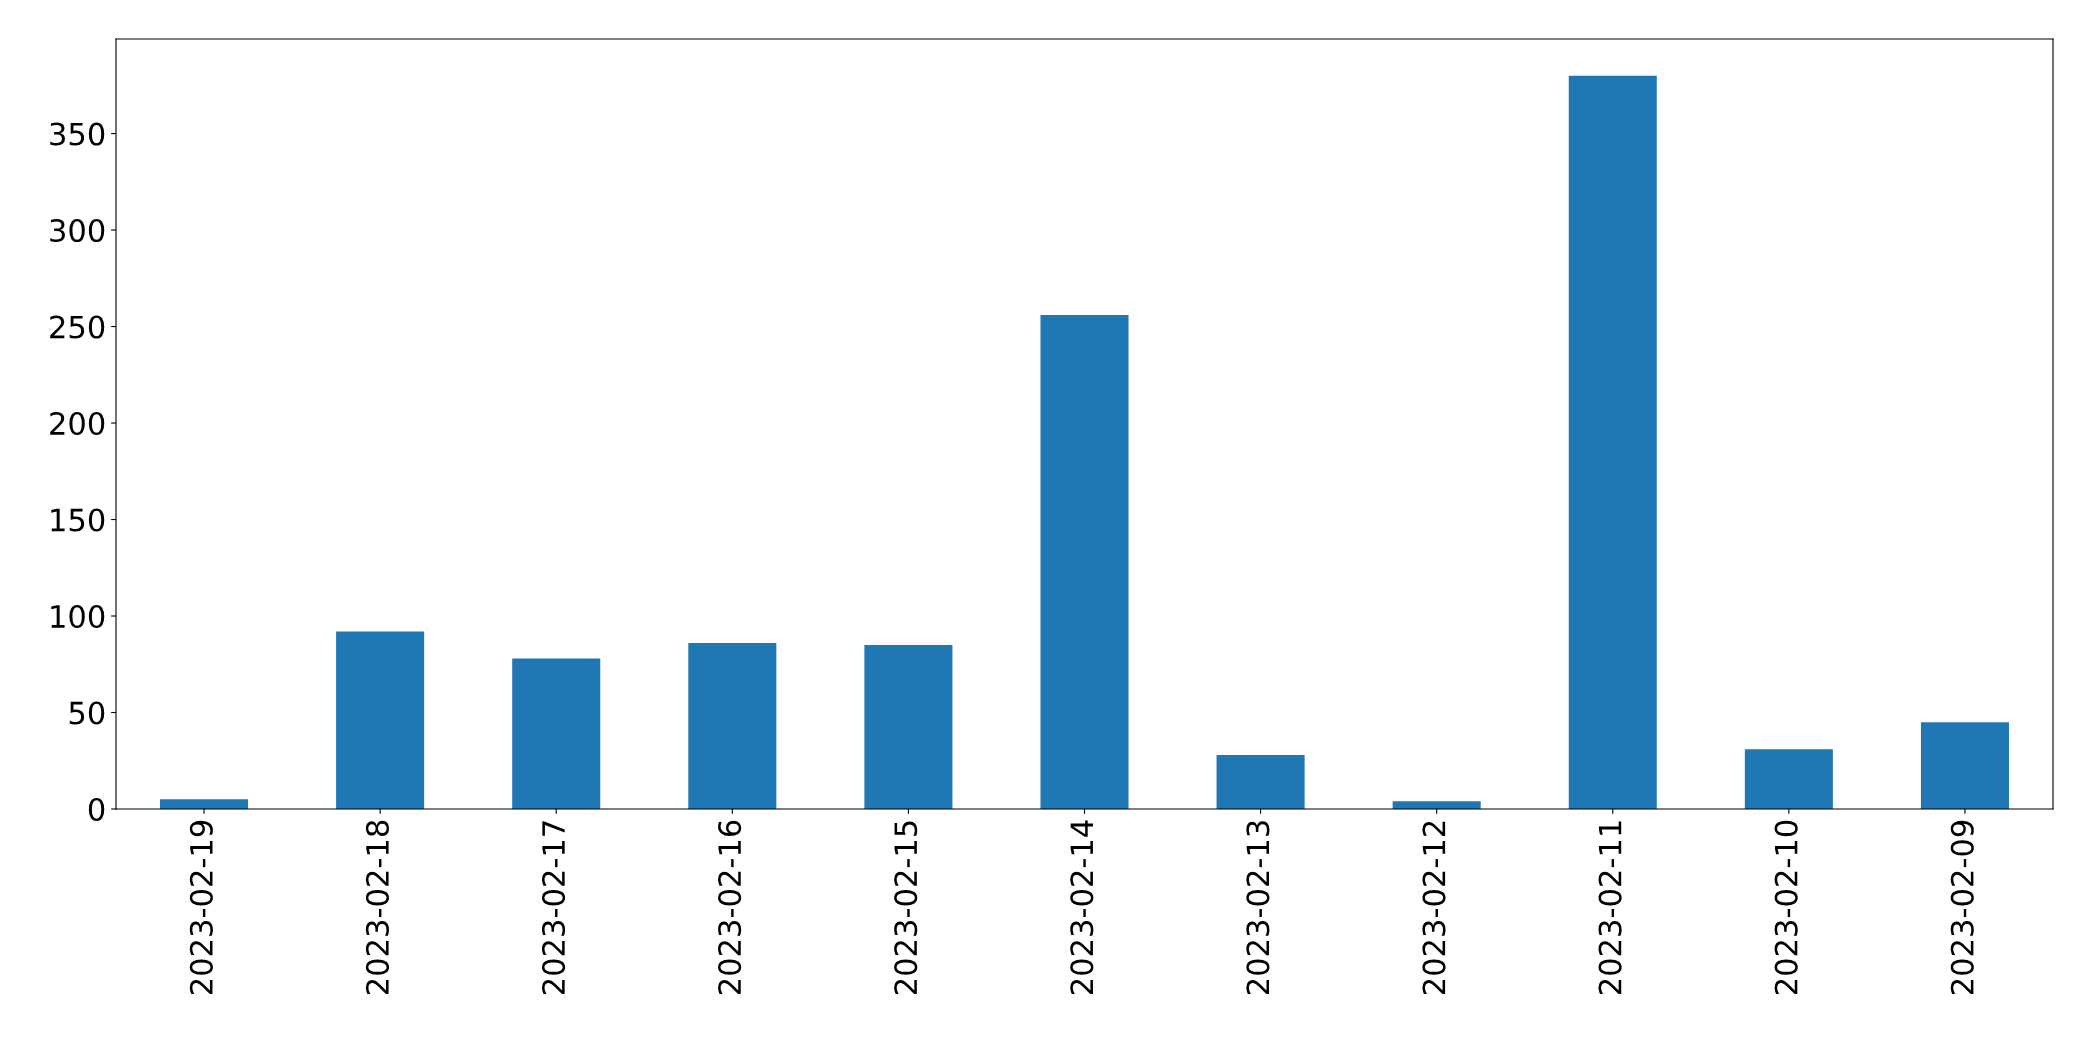 Image resolution: width=2093 pixels, height=1061 pixels. What do you see at coordinates (1258, 908) in the screenshot?
I see `x-tick-label: 2023-02-13` at bounding box center [1258, 908].